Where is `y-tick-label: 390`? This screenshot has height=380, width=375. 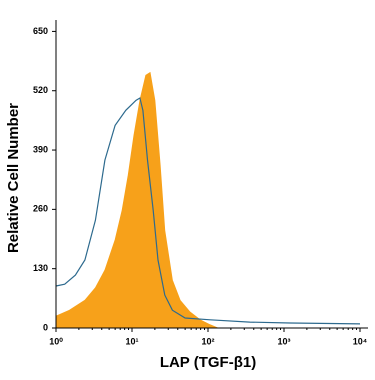 y-tick-label: 390 is located at coordinates (40, 149).